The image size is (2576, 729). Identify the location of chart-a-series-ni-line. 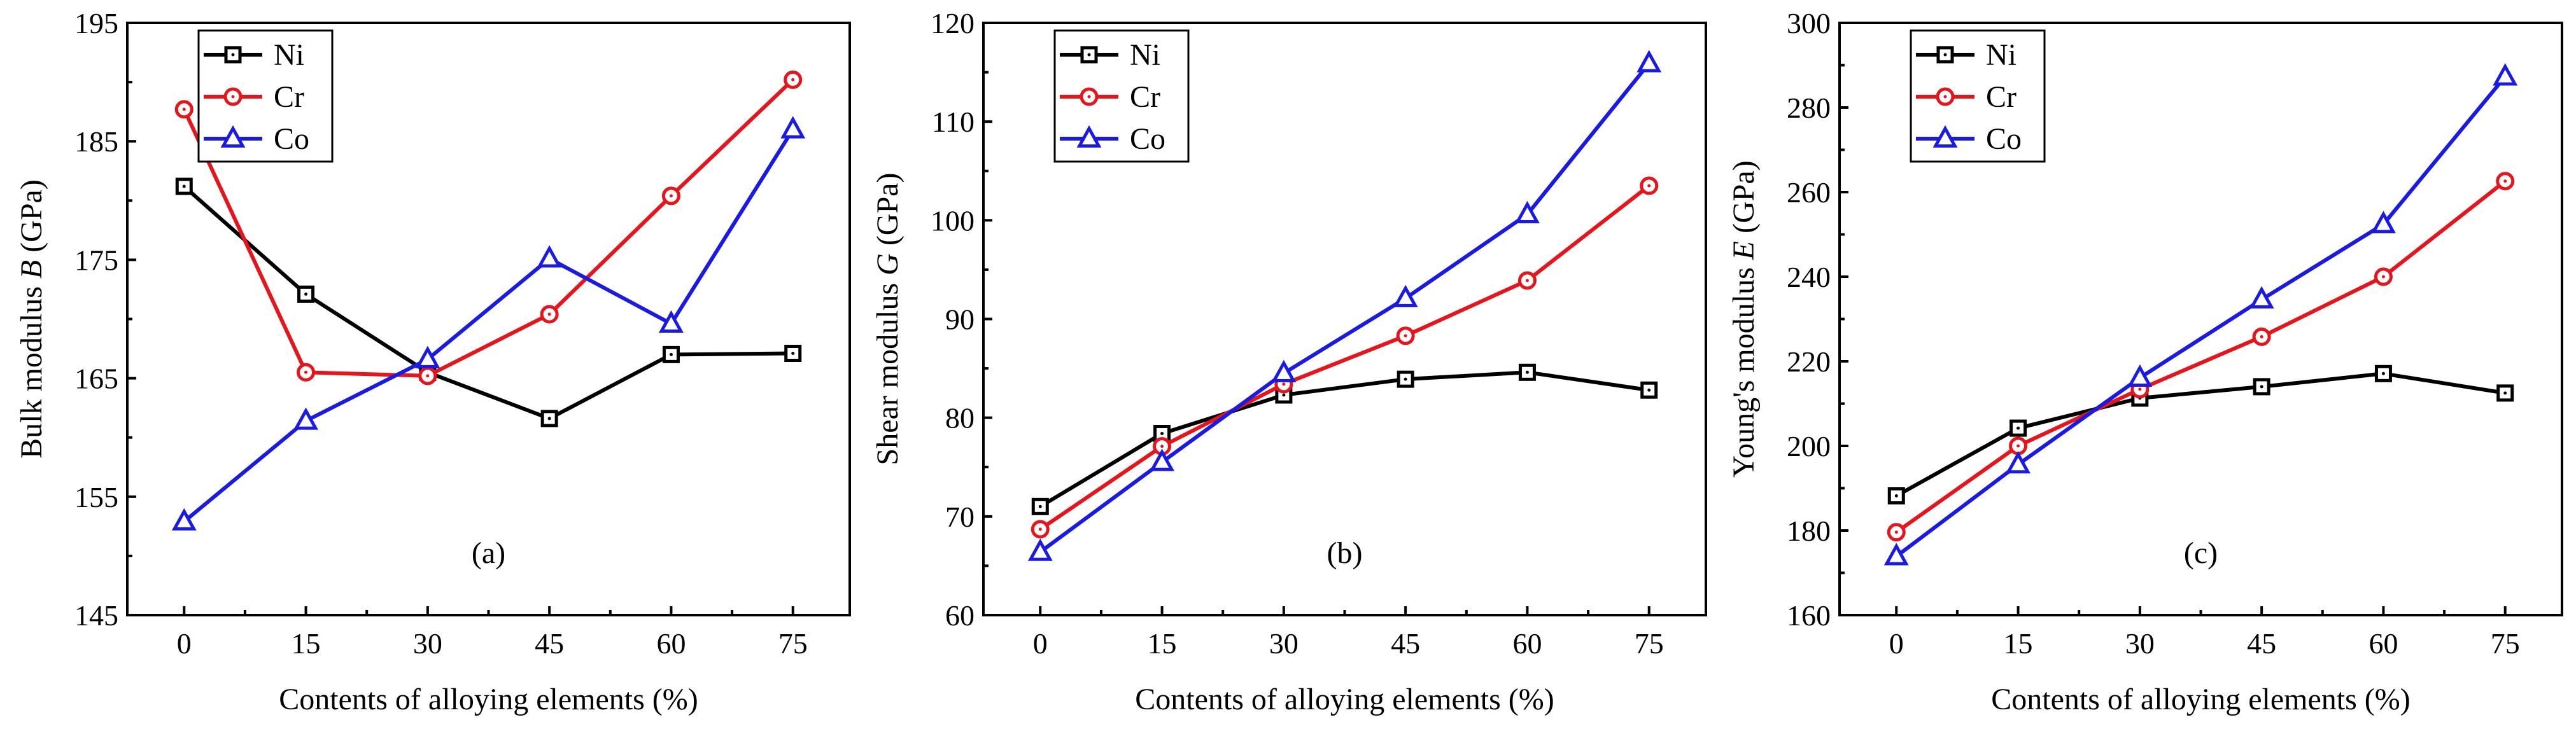
(488, 302).